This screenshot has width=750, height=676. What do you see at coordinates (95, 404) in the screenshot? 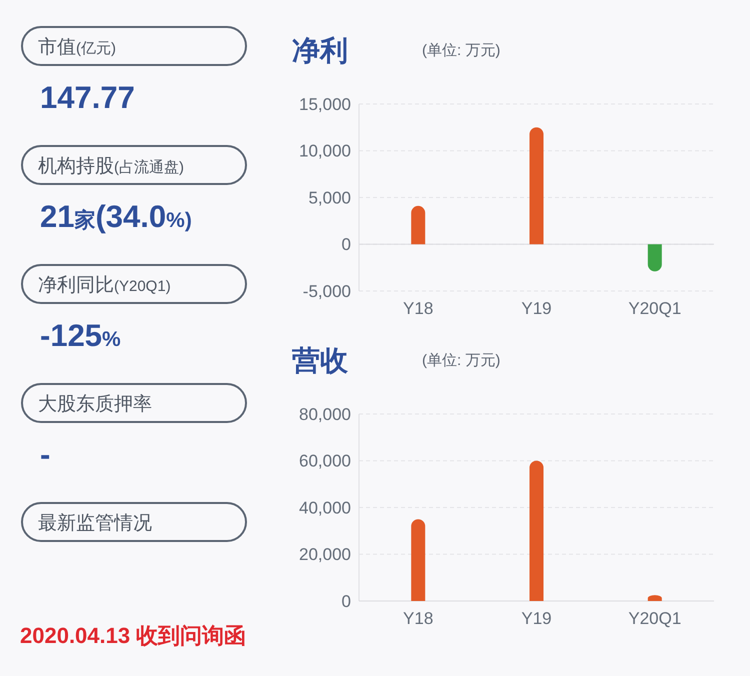
I see `text: 大股东质押率` at bounding box center [95, 404].